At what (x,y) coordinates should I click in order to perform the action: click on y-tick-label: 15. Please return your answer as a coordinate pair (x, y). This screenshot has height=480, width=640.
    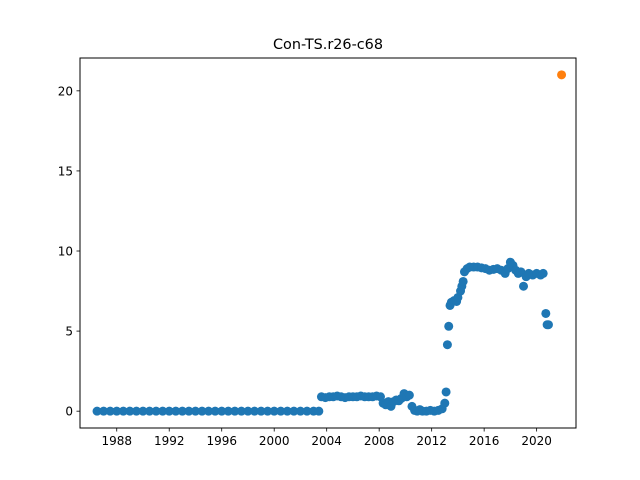
    Looking at the image, I should click on (65, 171).